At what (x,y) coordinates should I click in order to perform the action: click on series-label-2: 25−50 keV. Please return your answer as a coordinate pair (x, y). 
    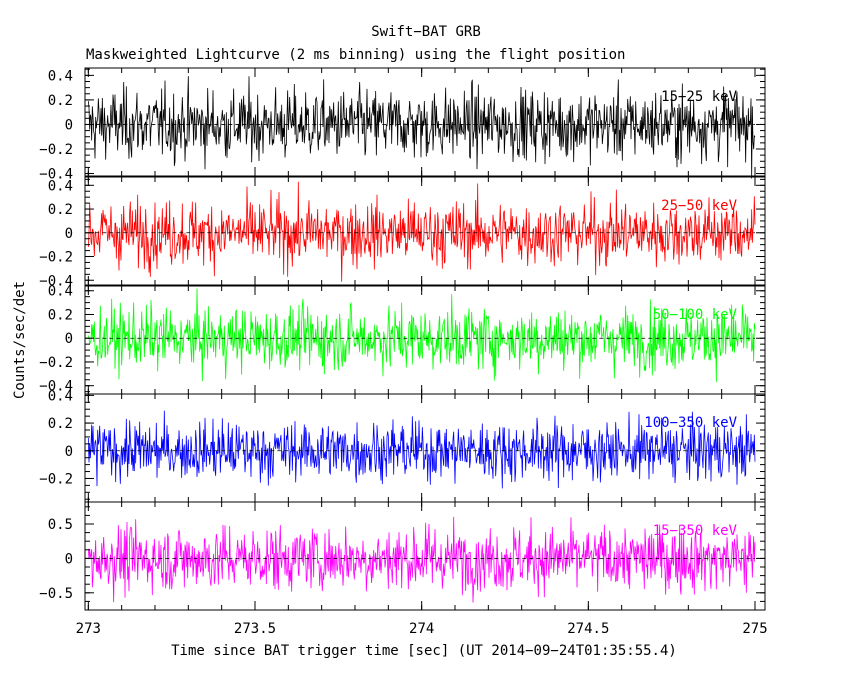
    Looking at the image, I should click on (699, 206).